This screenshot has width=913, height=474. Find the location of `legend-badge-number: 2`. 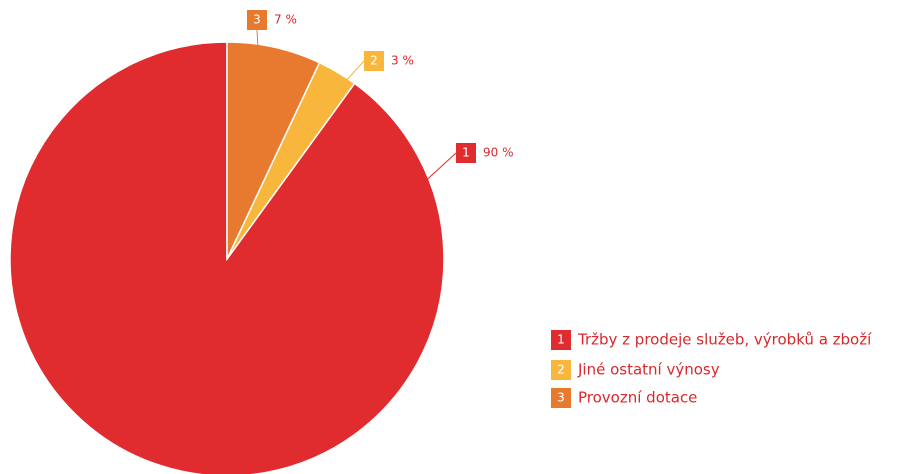

legend-badge-number: 2 is located at coordinates (561, 370).